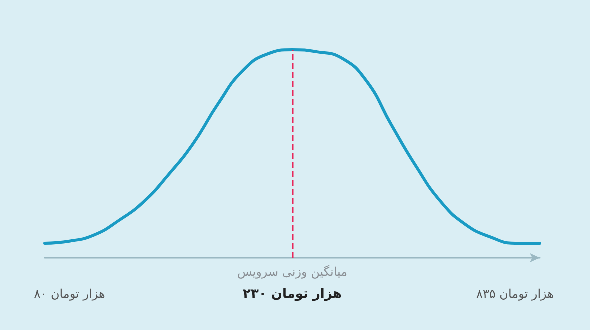 The width and height of the screenshot is (590, 330). Describe the element at coordinates (515, 294) in the screenshot. I see `x-tick-label: ۸۳۵ هزار تومان` at that location.